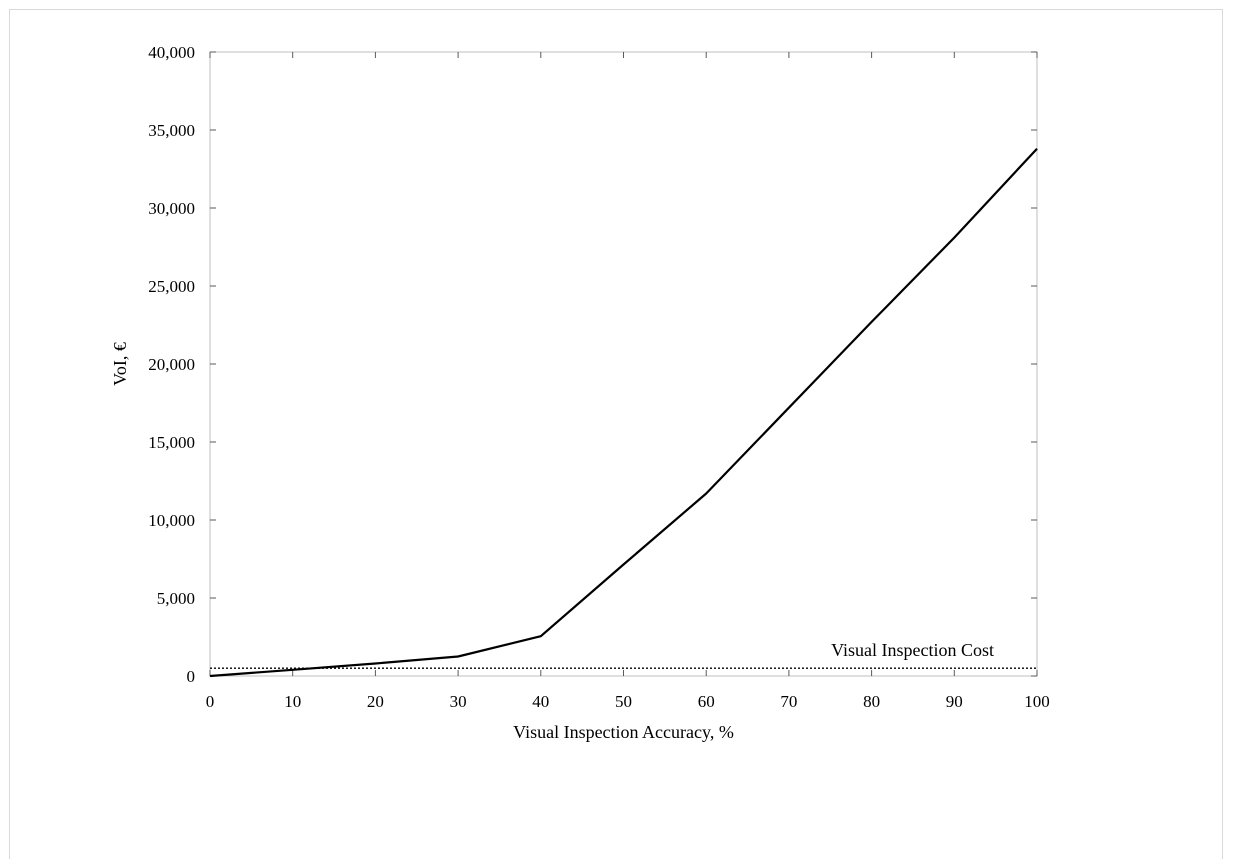  What do you see at coordinates (191, 676) in the screenshot?
I see `y-tick-label: 0` at bounding box center [191, 676].